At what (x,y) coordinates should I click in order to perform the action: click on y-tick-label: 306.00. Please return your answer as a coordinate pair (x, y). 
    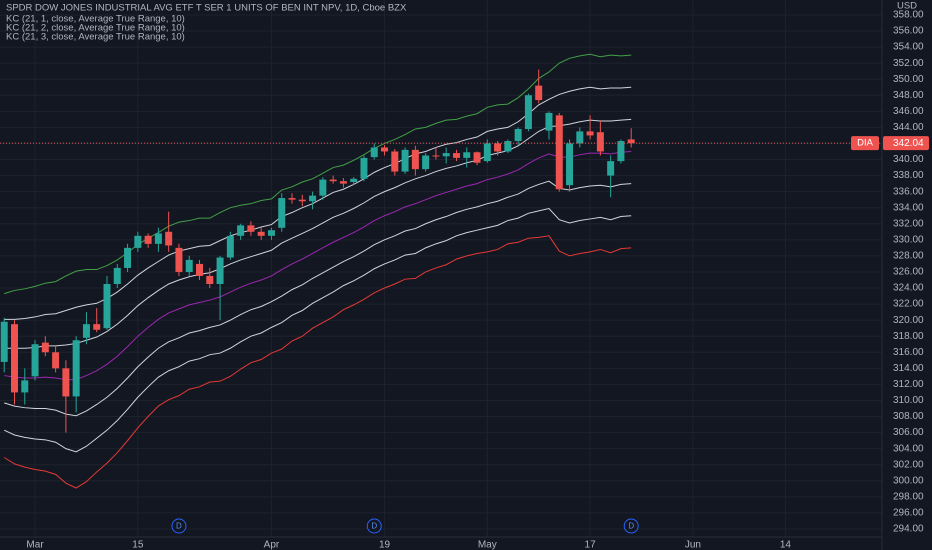
    Looking at the image, I should click on (908, 432).